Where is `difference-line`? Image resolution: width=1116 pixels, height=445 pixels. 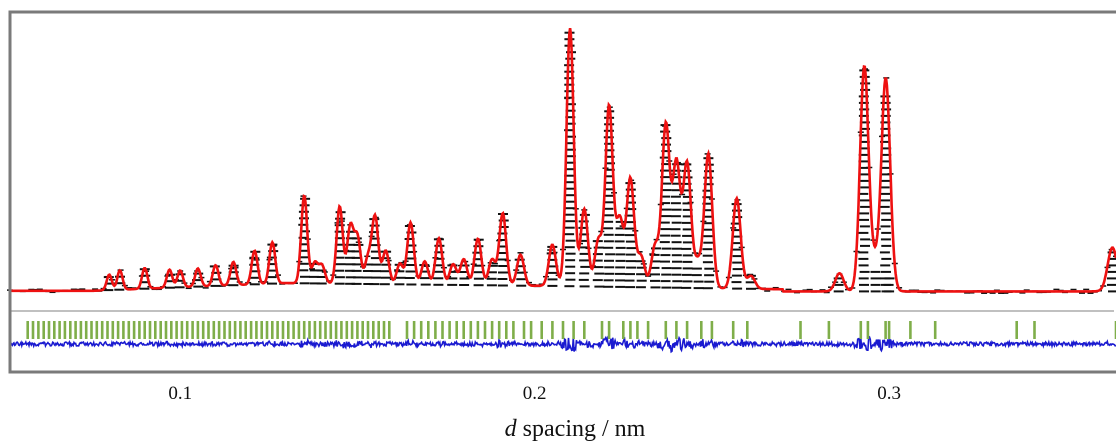
difference-line is located at coordinates (562, 344).